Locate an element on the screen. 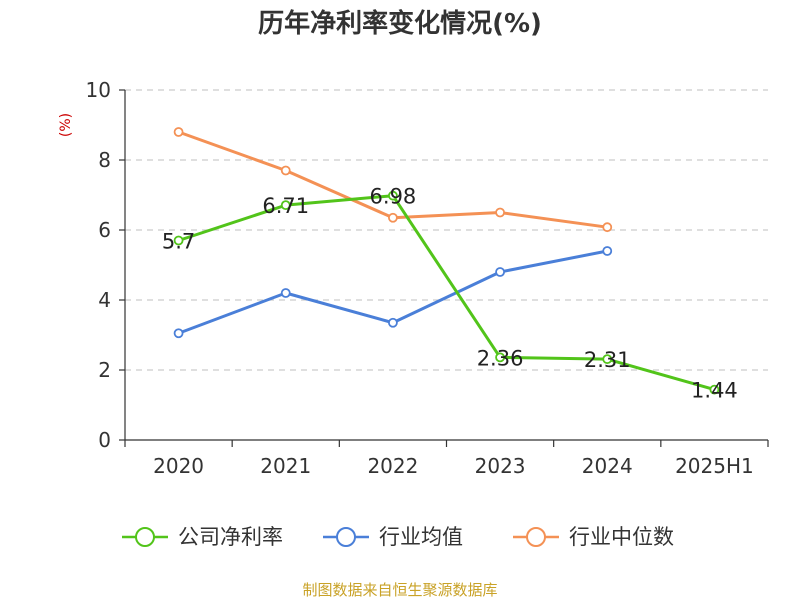  legend-item: 行业均值 is located at coordinates (393, 537).